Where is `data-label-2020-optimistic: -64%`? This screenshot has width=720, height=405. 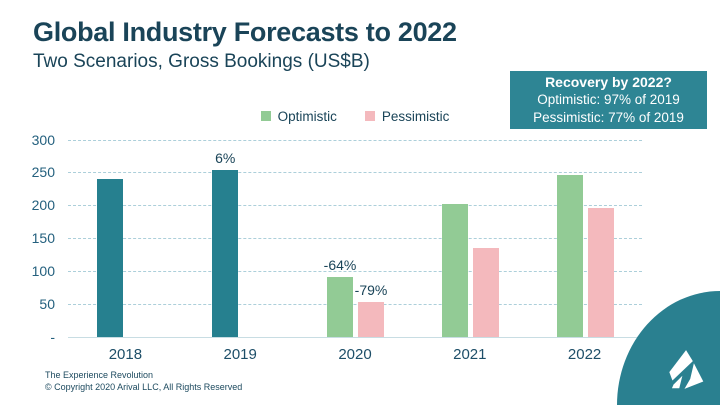 data-label-2020-optimistic: -64% is located at coordinates (340, 265).